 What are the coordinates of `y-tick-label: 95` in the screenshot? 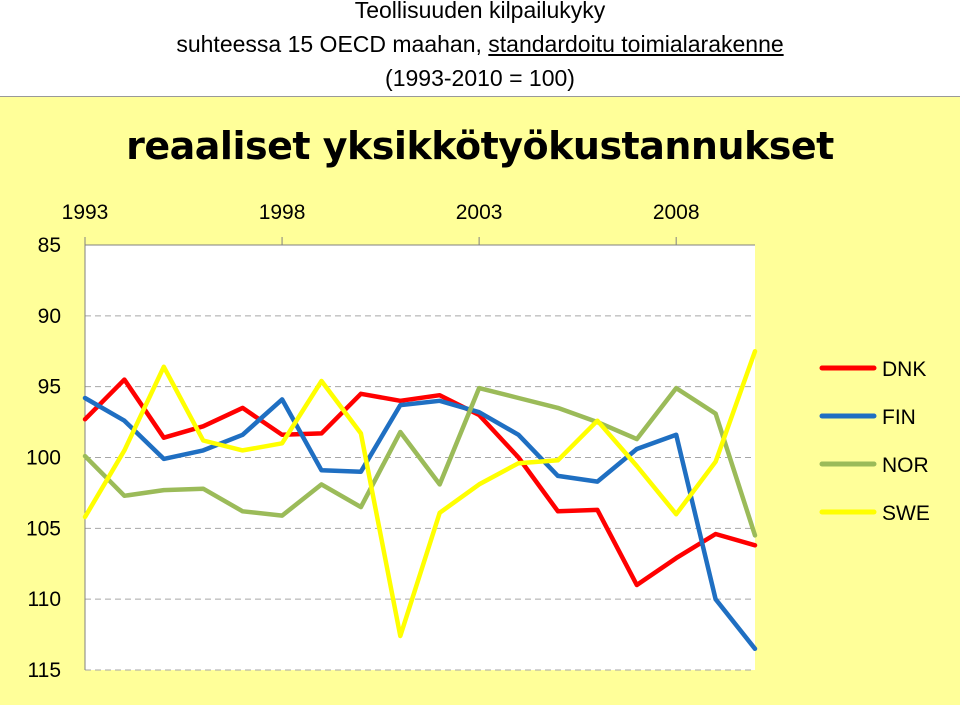 It's located at (49, 387).